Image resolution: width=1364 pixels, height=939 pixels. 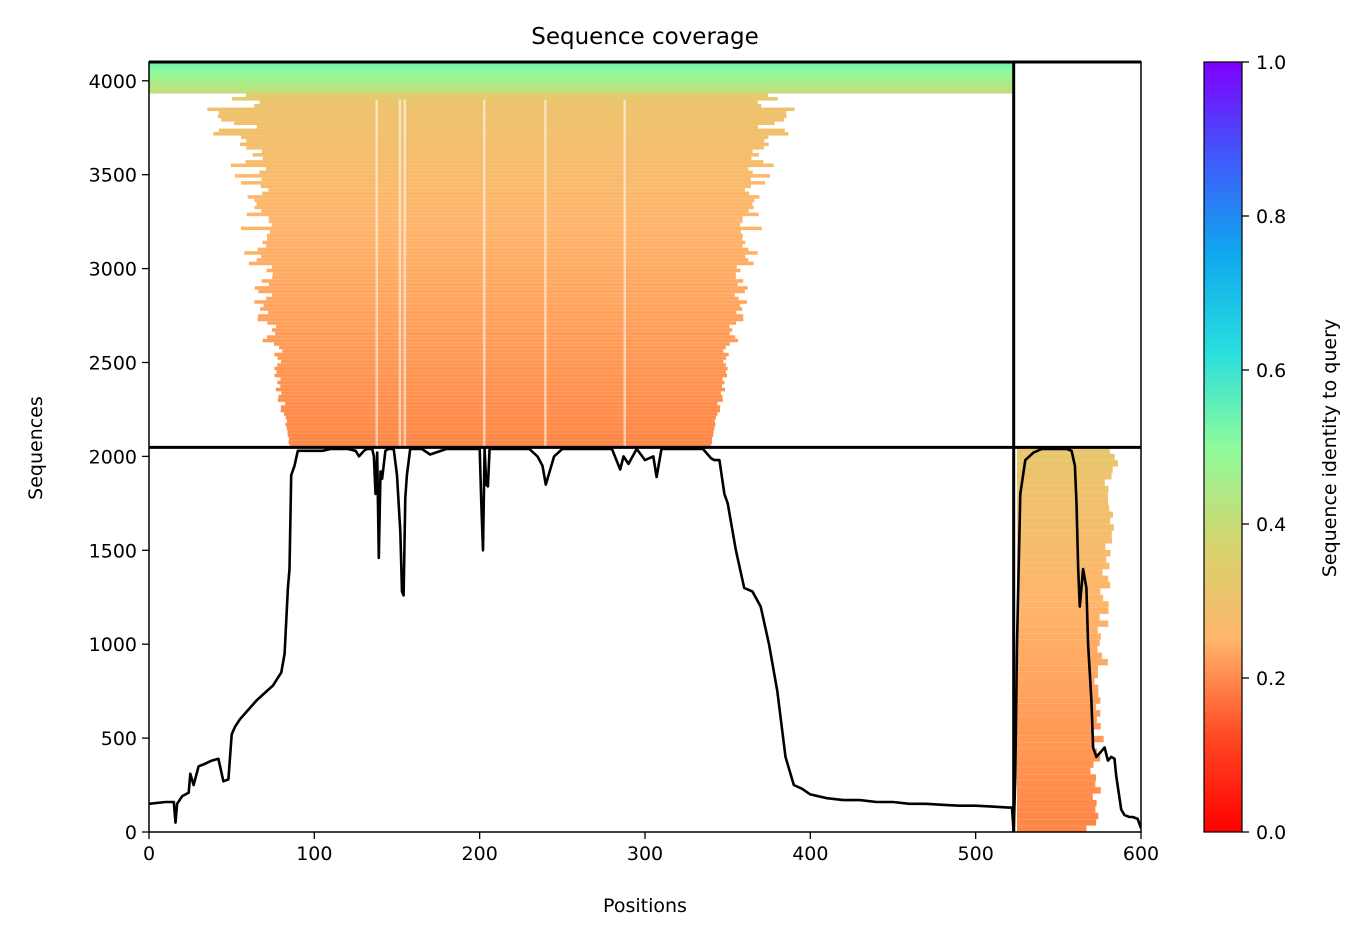 What do you see at coordinates (645, 37) in the screenshot?
I see `chart-title: Sequence coverage` at bounding box center [645, 37].